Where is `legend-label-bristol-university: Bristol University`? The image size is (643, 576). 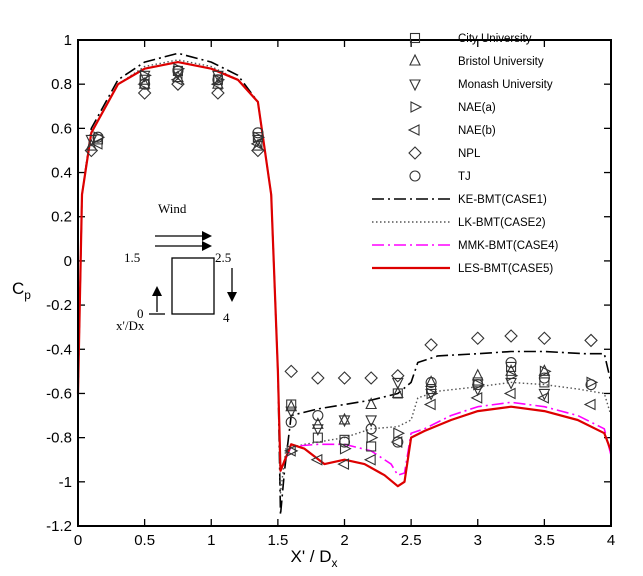 legend-label-bristol-university: Bristol University is located at coordinates (501, 62).